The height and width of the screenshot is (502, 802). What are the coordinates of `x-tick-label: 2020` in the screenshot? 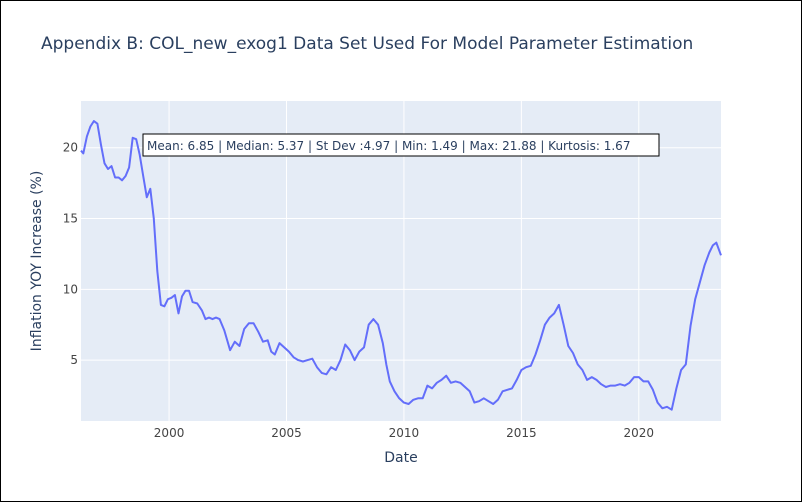 It's located at (639, 433).